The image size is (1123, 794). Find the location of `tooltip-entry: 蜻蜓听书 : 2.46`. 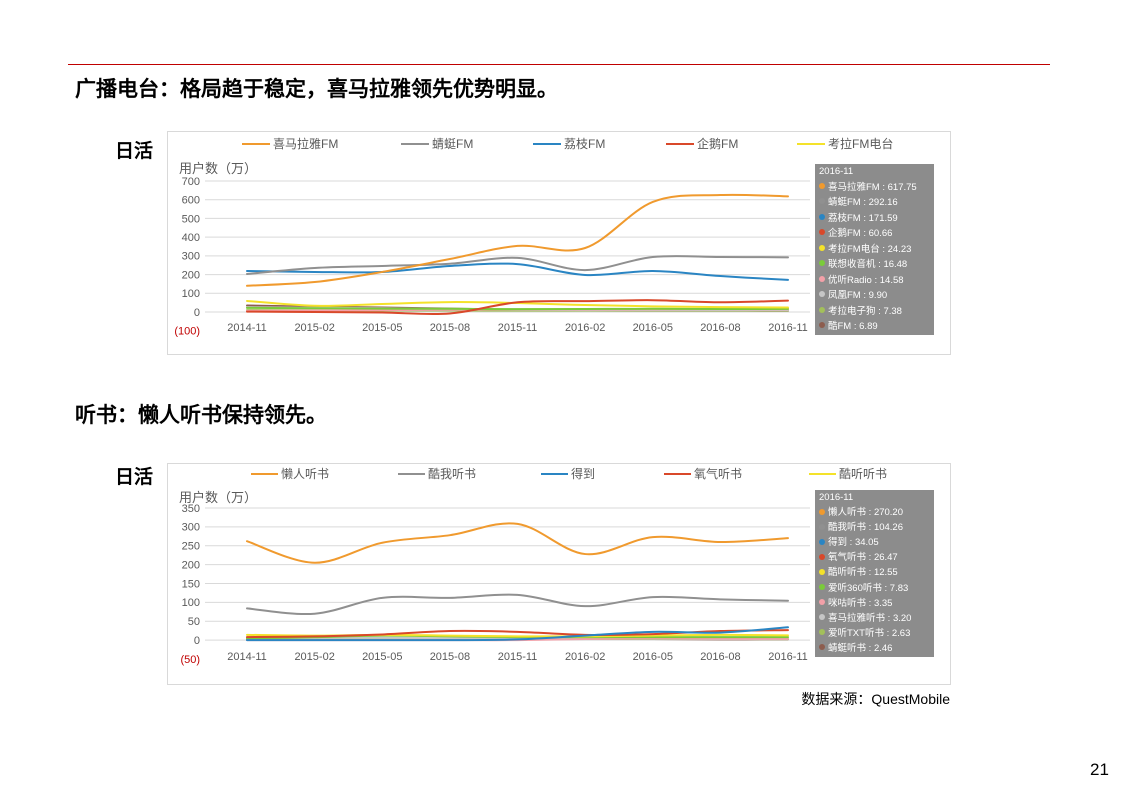

tooltip-entry: 蜻蜓听书 : 2.46 is located at coordinates (874, 648).